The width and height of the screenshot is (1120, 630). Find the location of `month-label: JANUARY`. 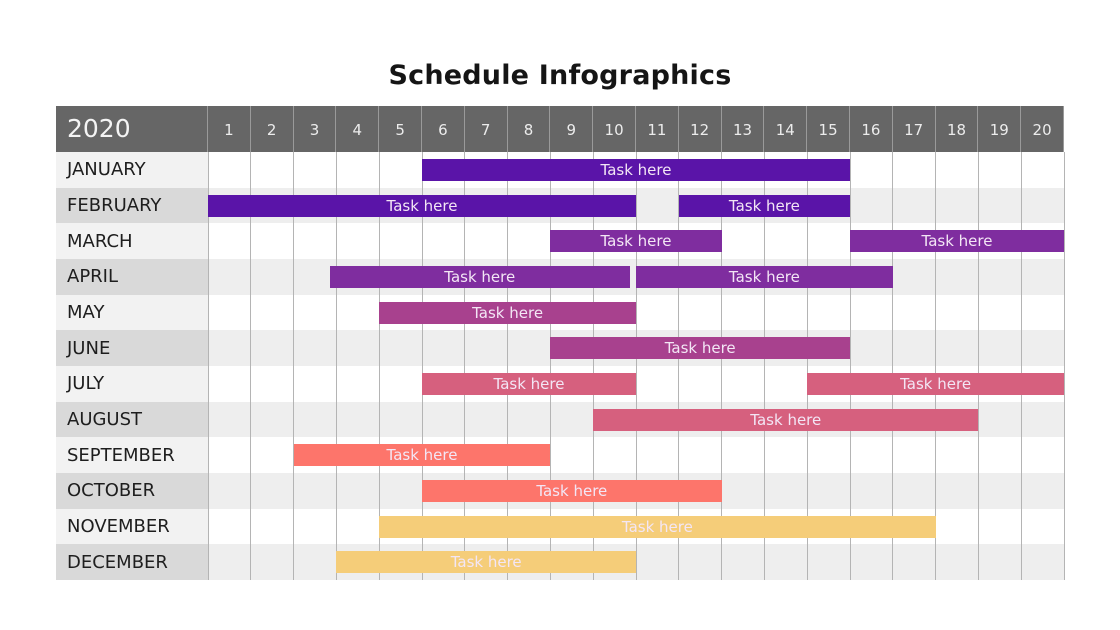

month-label: JANUARY is located at coordinates (132, 170).